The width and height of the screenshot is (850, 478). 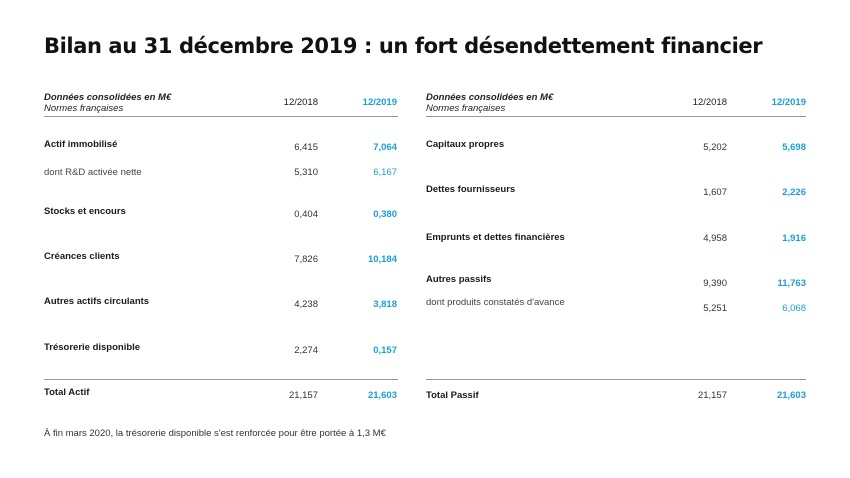 I want to click on actif-header-rule, so click(x=221, y=116).